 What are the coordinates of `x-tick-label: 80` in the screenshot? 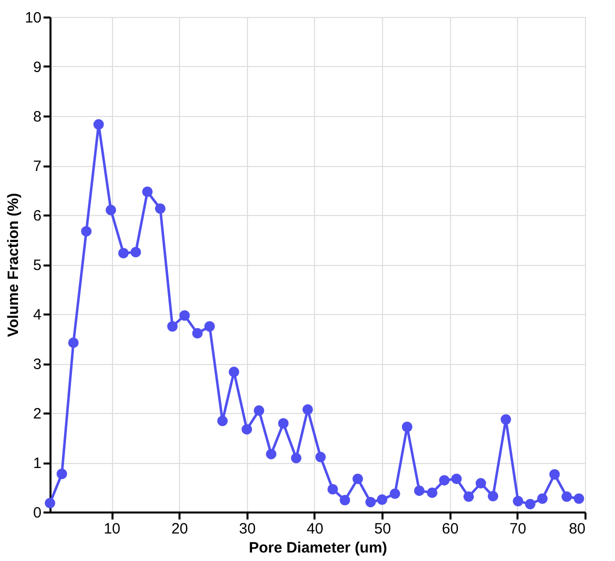 It's located at (577, 529).